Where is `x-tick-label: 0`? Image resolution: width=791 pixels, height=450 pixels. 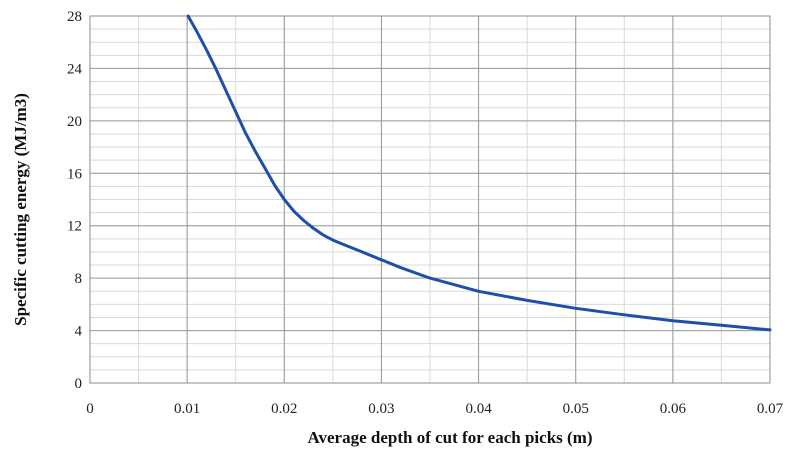 x-tick-label: 0 is located at coordinates (90, 409).